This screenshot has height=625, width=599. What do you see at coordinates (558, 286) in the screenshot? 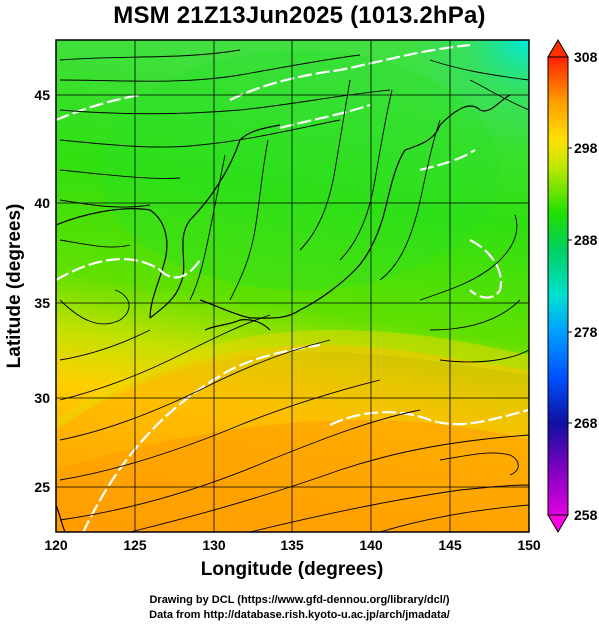
I see `colorbar-scale` at bounding box center [558, 286].